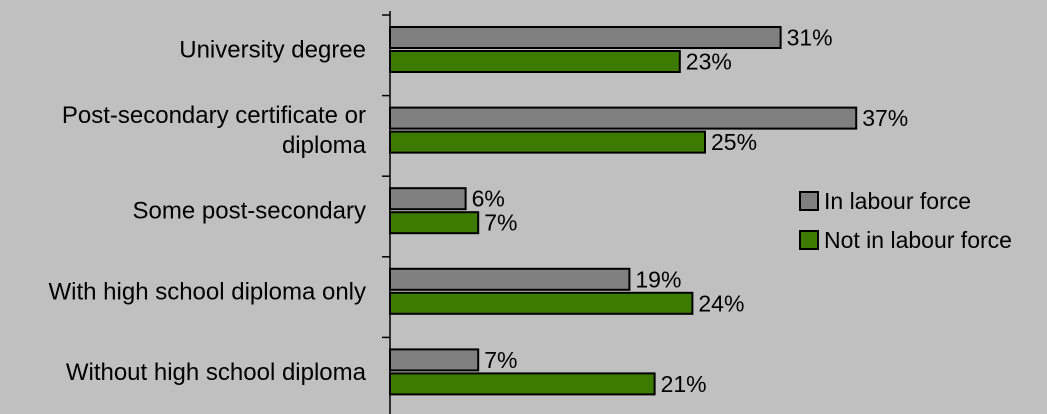 Image resolution: width=1047 pixels, height=414 pixels. Describe the element at coordinates (905, 220) in the screenshot. I see `legend: In labour force Not in labour force` at that location.